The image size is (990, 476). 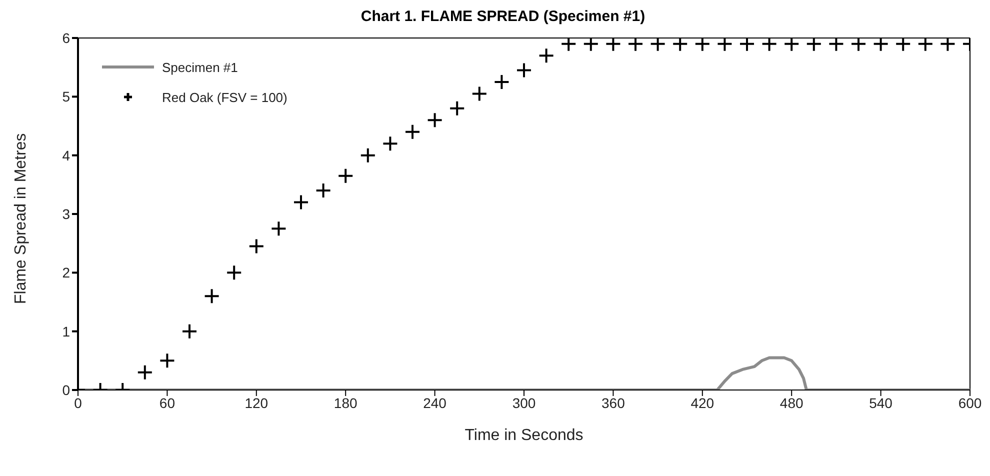 I want to click on y-tick-label: 6, so click(x=66, y=38).